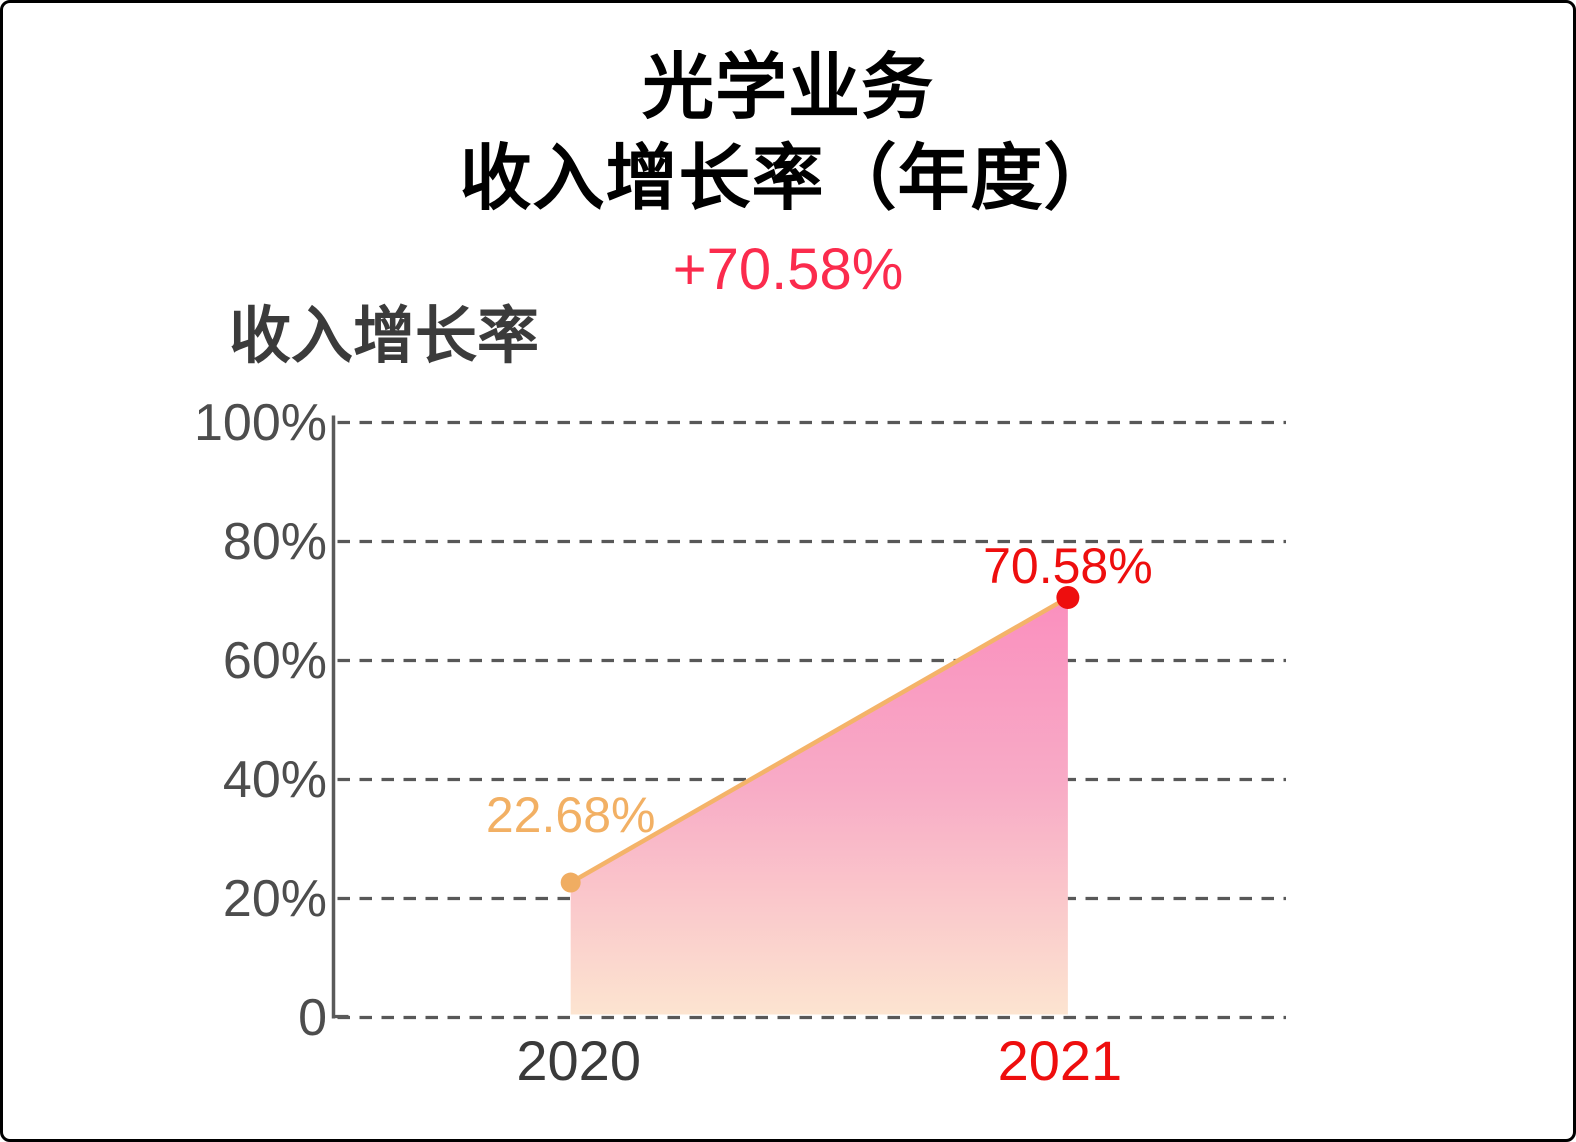 The height and width of the screenshot is (1142, 1576). What do you see at coordinates (1068, 598) in the screenshot?
I see `data-point-2021` at bounding box center [1068, 598].